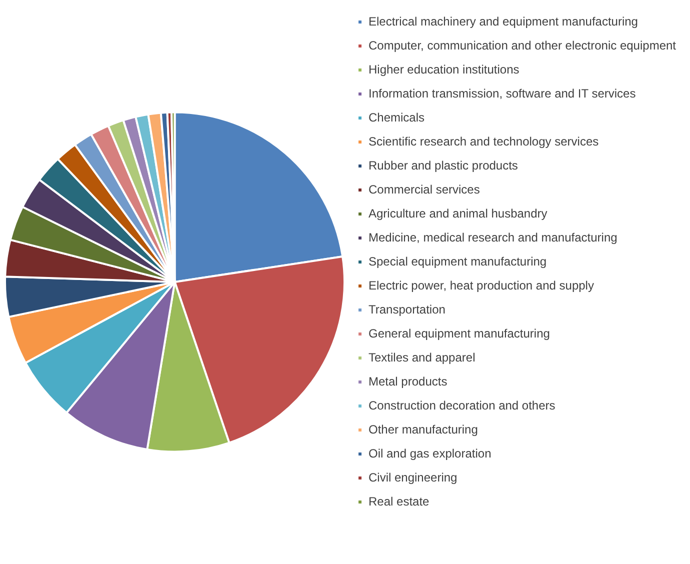  What do you see at coordinates (430, 453) in the screenshot?
I see `legend-label: Oil and gas exploration` at bounding box center [430, 453].